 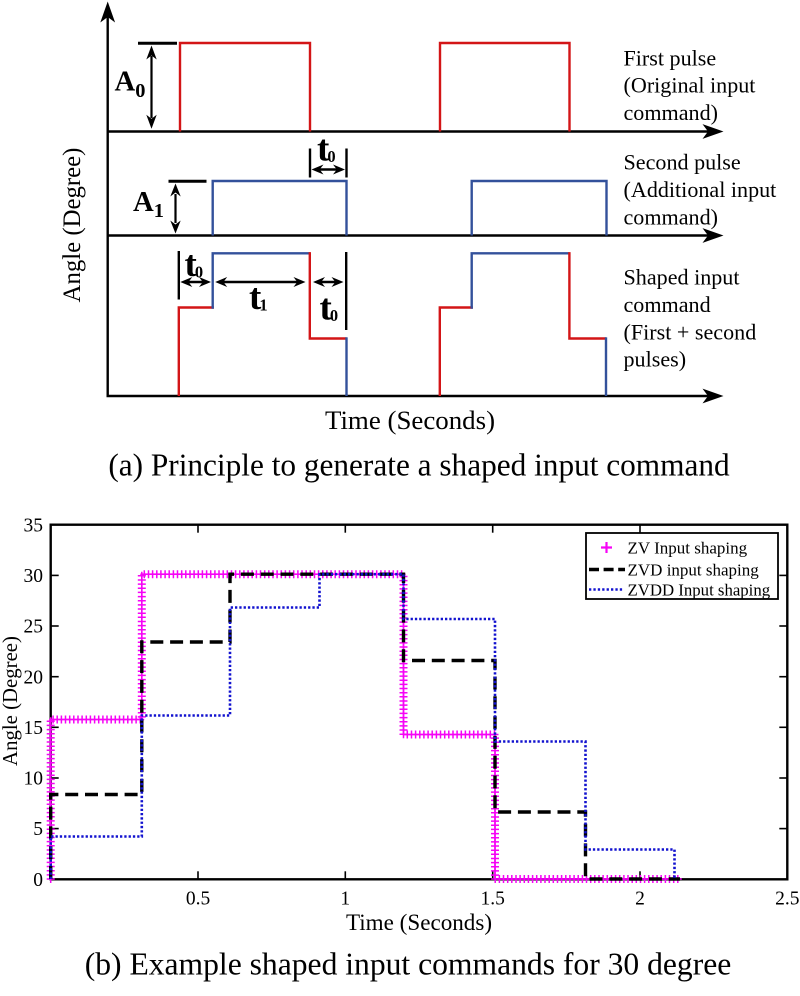 I want to click on svg-text: 2.5, so click(x=787, y=899).